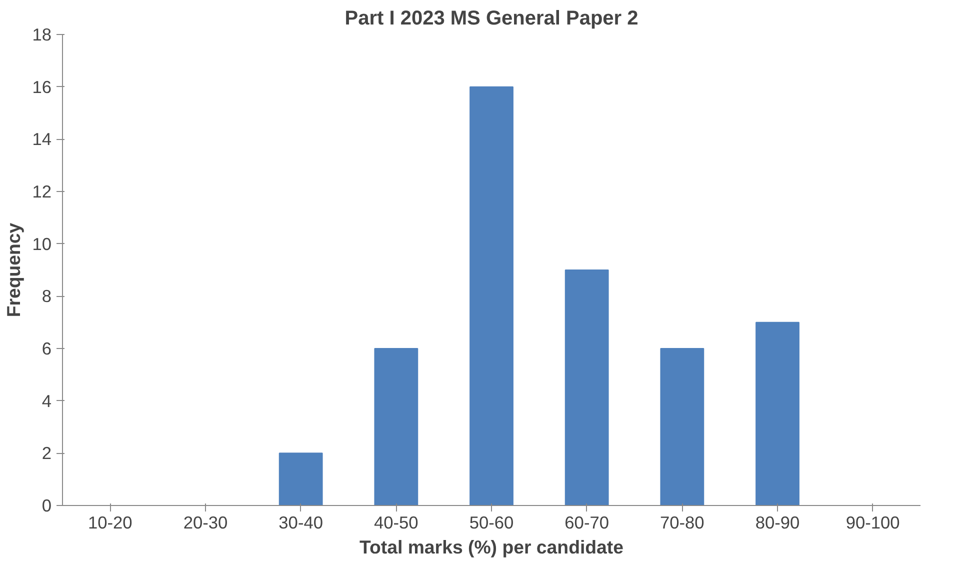 The width and height of the screenshot is (953, 571). I want to click on x-tick-label: 10-20, so click(110, 522).